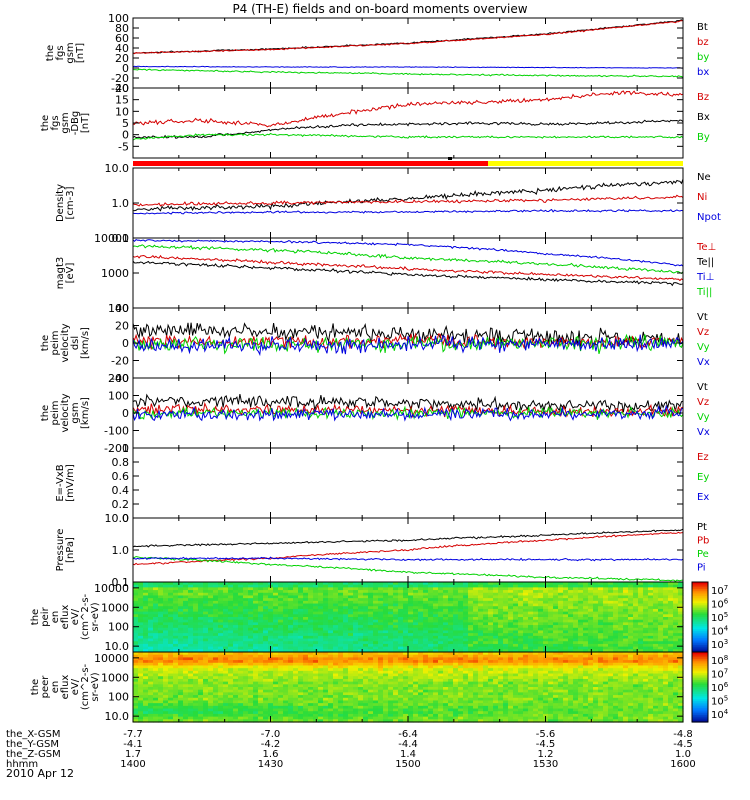  I want to click on y-axis-label-line: gsm, so click(70, 52).